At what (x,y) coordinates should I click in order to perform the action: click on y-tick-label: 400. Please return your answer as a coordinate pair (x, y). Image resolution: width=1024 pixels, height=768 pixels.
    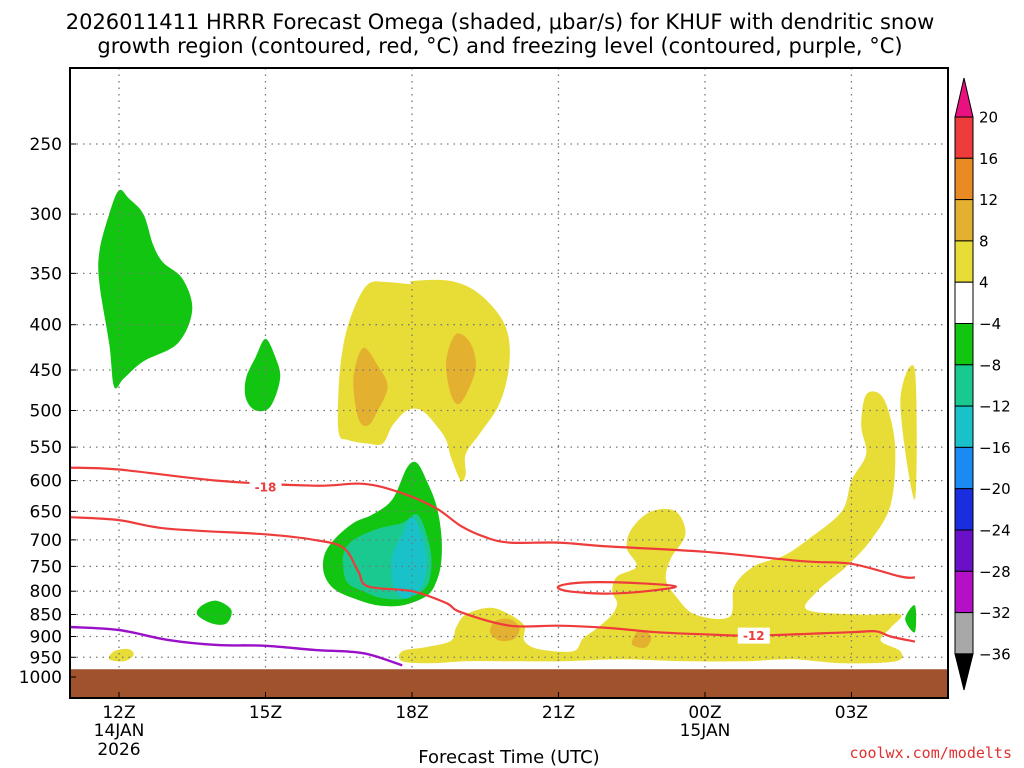
    Looking at the image, I should click on (46, 326).